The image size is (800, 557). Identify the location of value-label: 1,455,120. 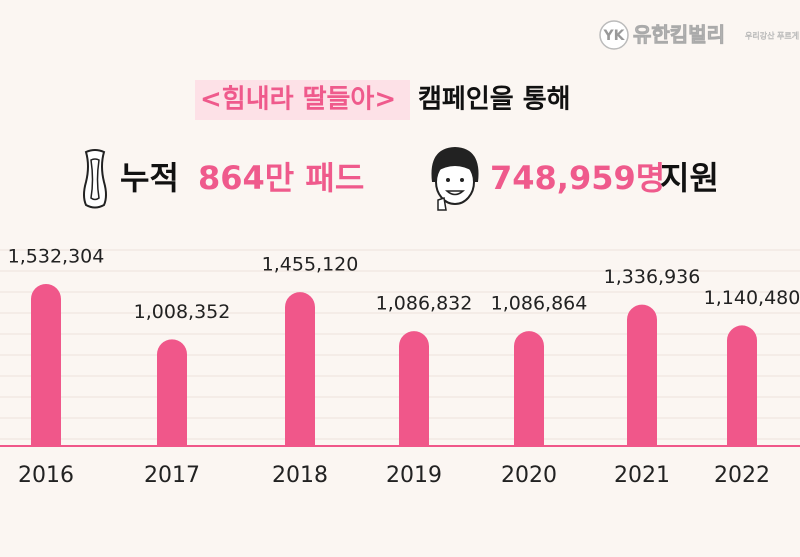
(310, 265).